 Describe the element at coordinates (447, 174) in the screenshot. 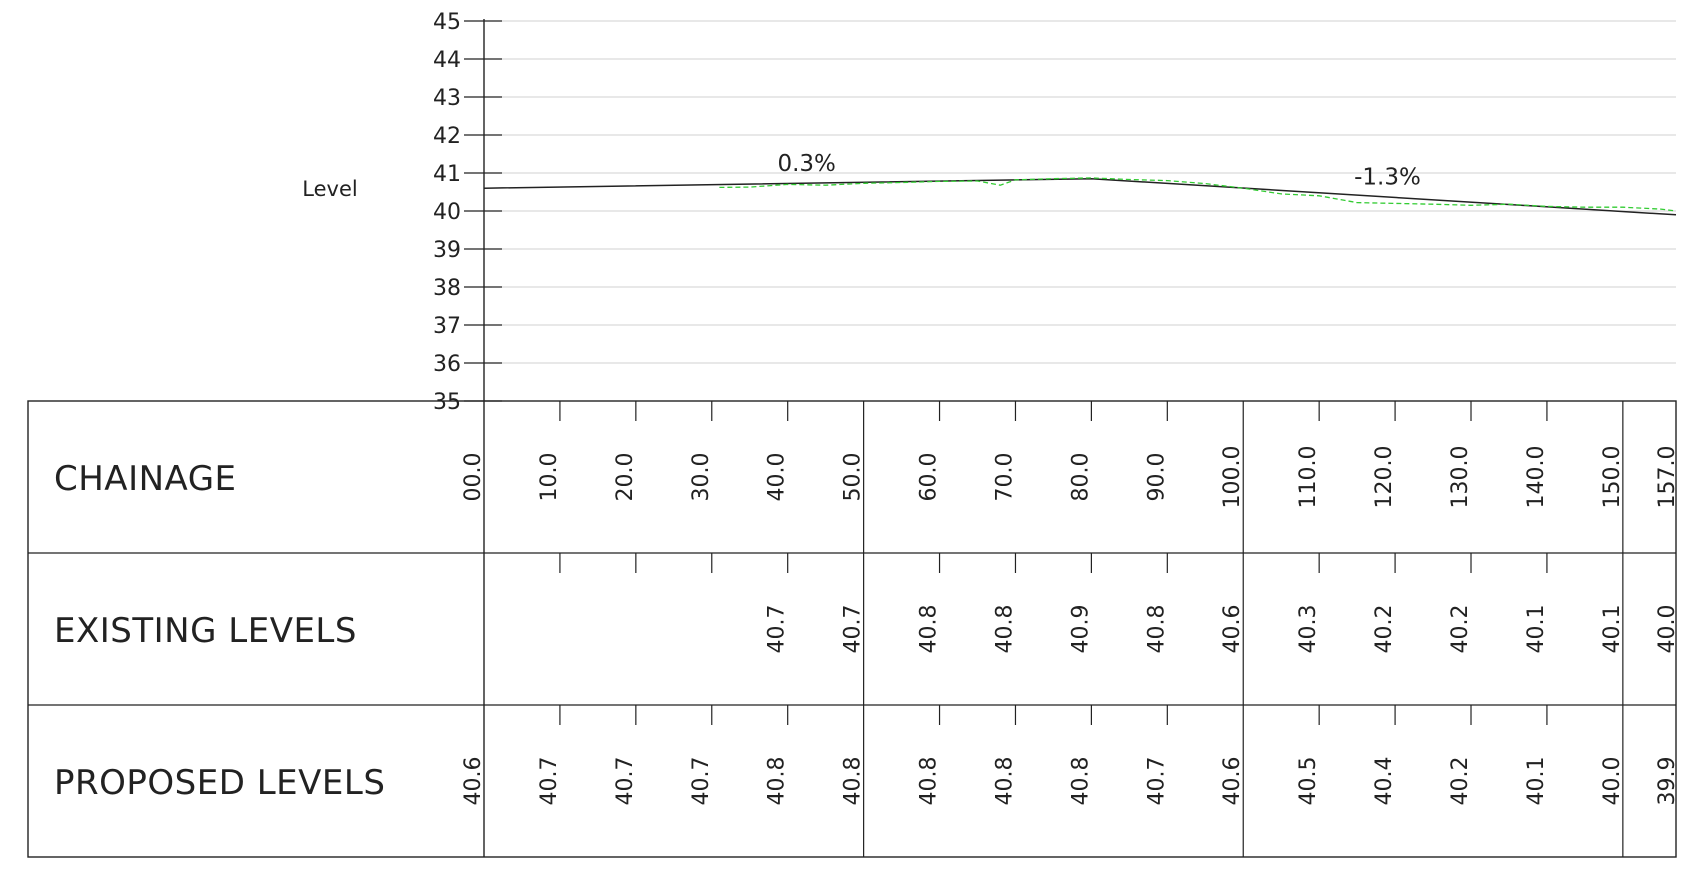

I see `y-tick-label: 41` at that location.